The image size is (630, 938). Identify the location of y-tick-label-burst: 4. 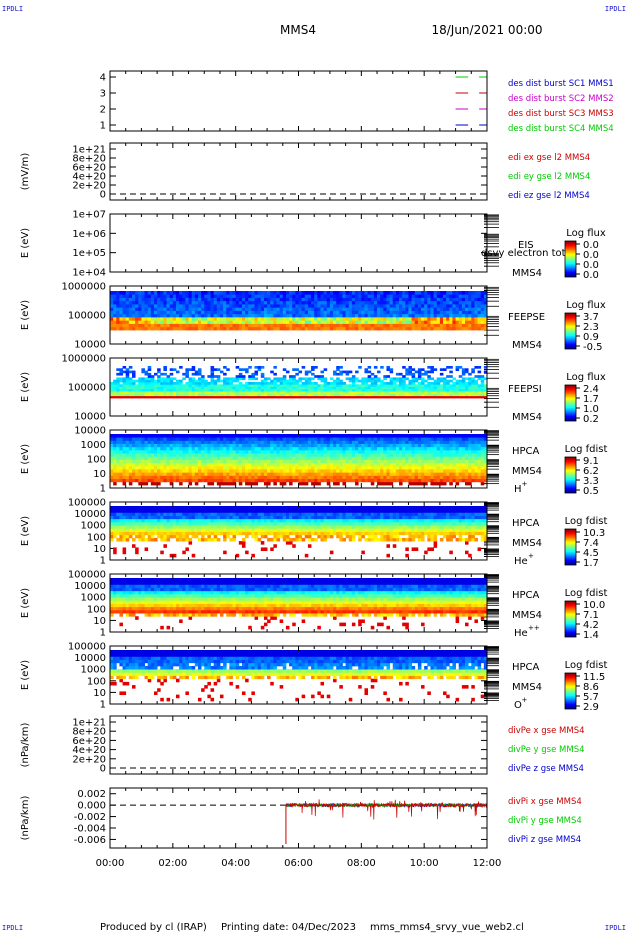
(103, 78).